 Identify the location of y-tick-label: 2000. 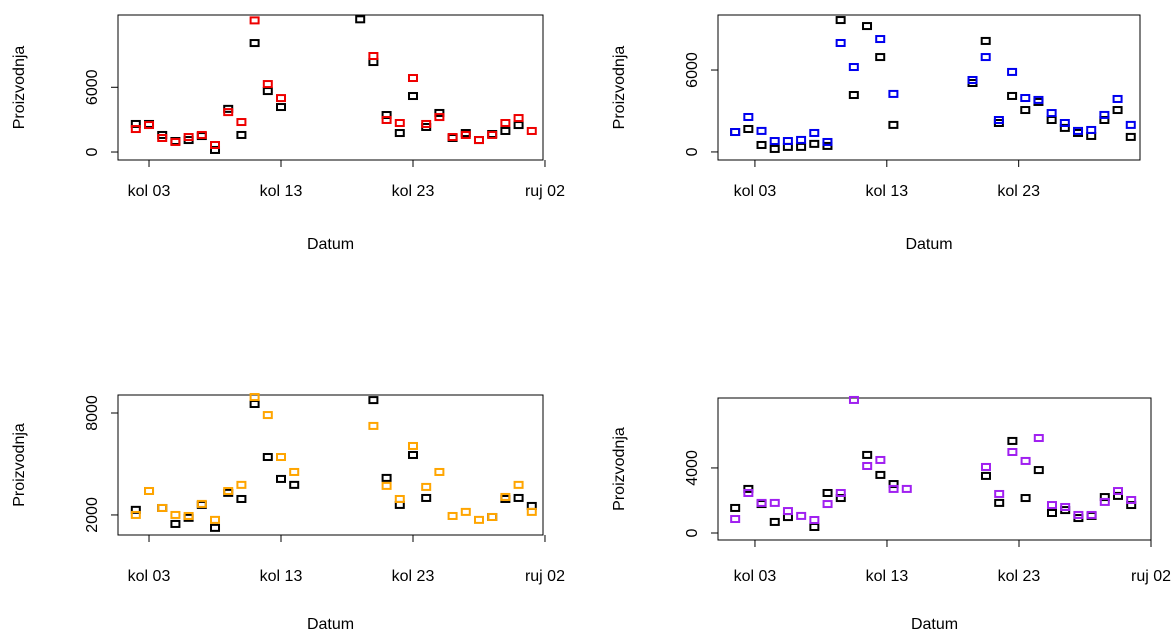
(92, 515).